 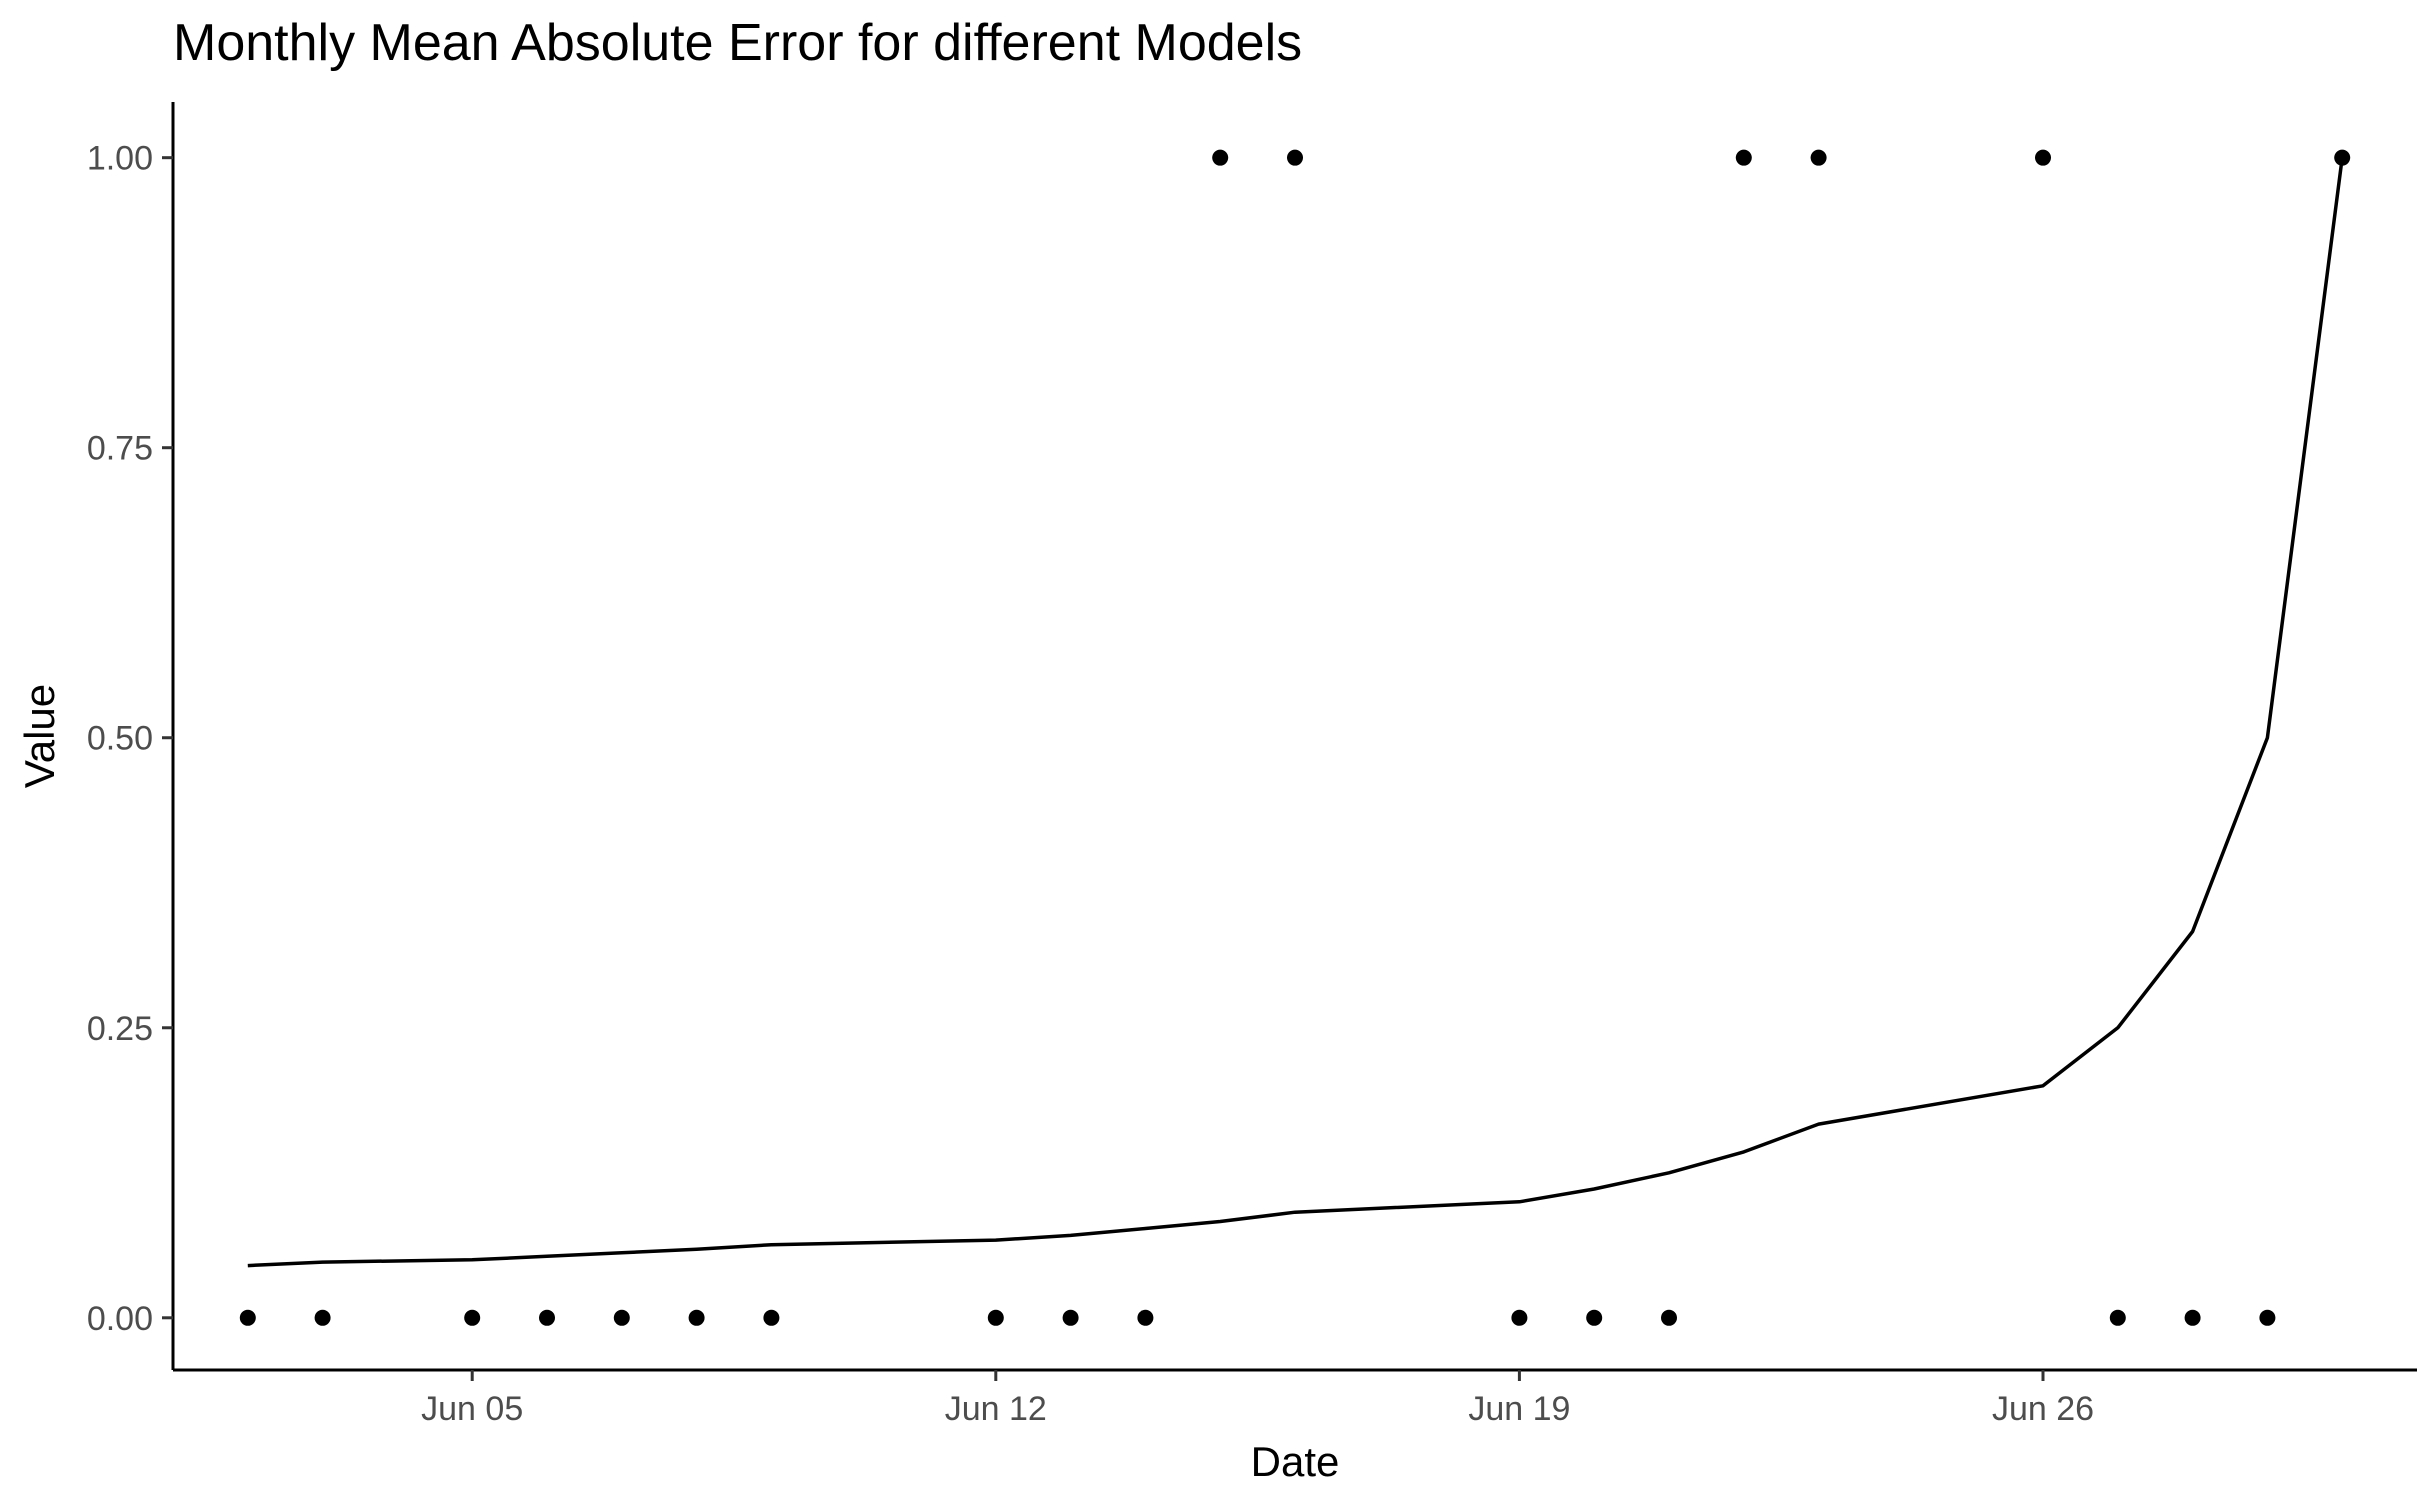 What do you see at coordinates (996, 1409) in the screenshot?
I see `x-tick-label: Jun 12` at bounding box center [996, 1409].